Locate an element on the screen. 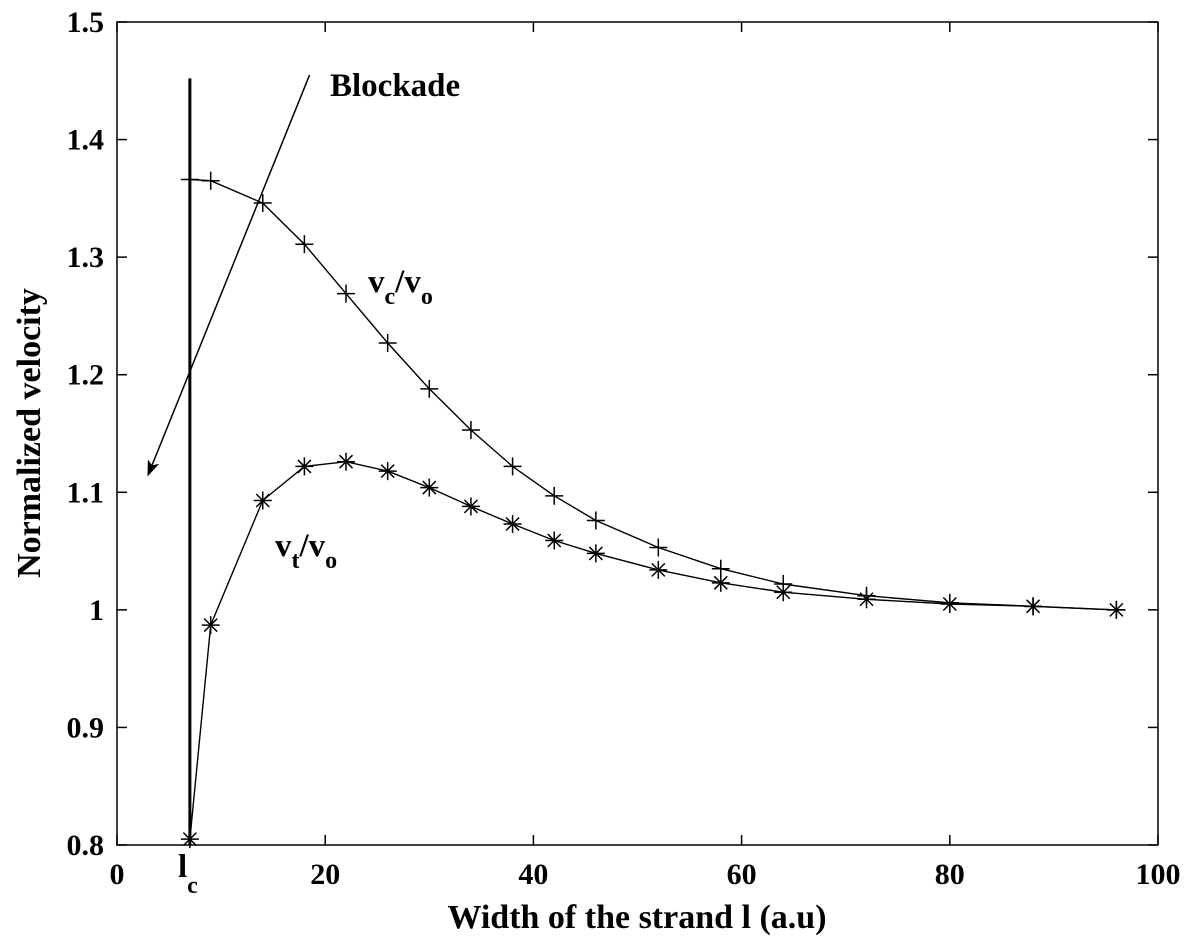 The image size is (1193, 940). y-tick-label-2: 1 is located at coordinates (96, 610).